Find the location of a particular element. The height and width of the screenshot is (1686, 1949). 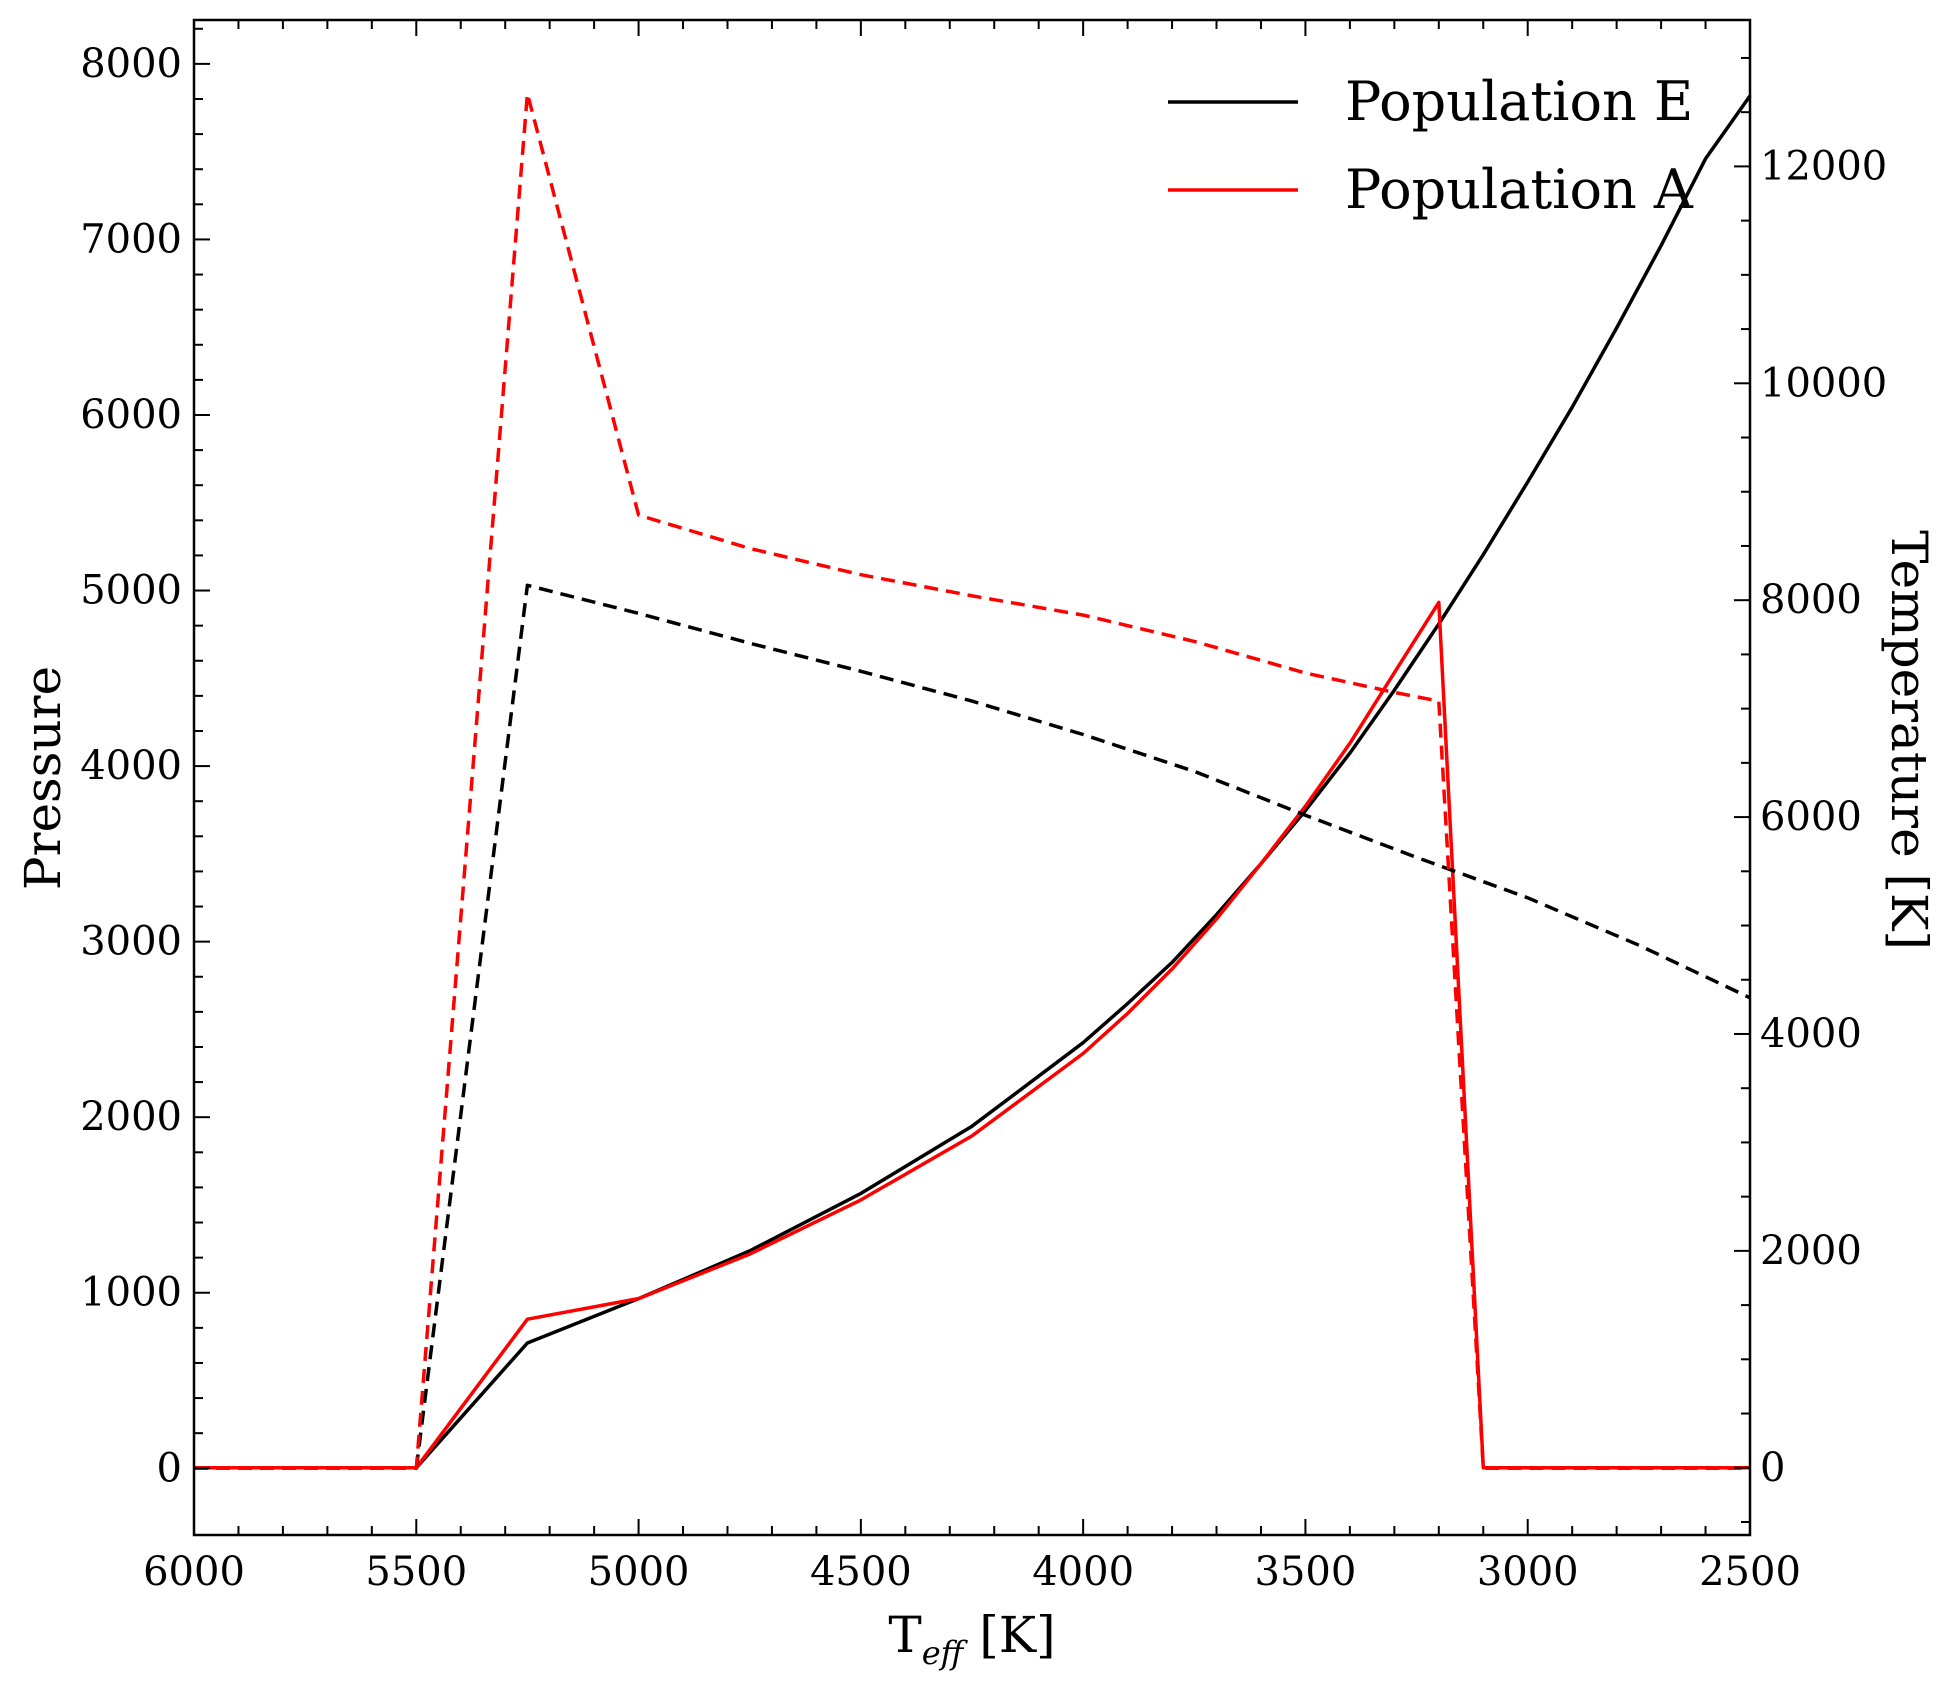

x-axis-title-main: T is located at coordinates (904, 1635).